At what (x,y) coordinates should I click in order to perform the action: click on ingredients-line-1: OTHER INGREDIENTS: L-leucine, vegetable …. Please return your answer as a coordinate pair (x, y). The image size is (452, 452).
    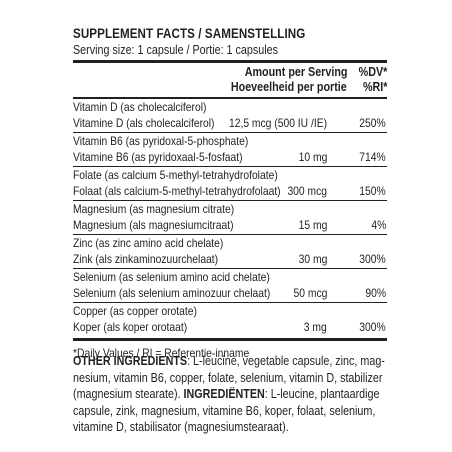
    Looking at the image, I should click on (230, 361).